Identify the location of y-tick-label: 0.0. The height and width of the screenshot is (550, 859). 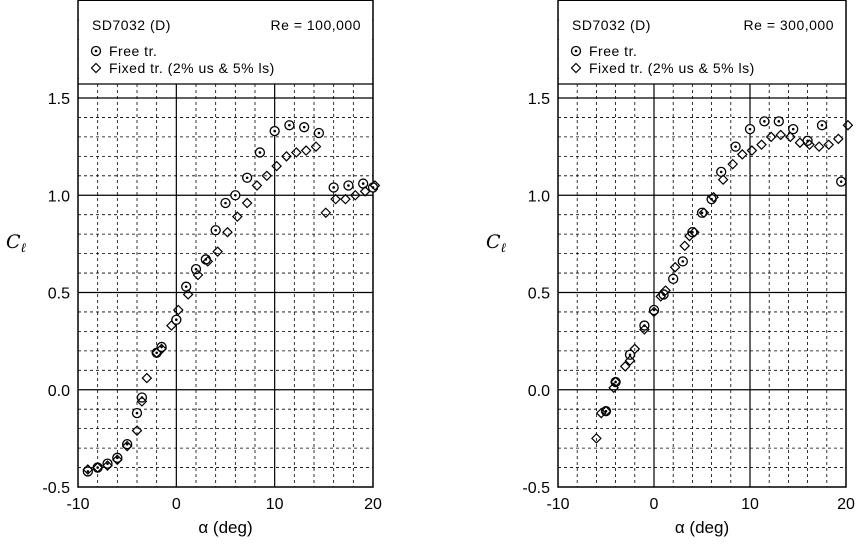
(539, 391).